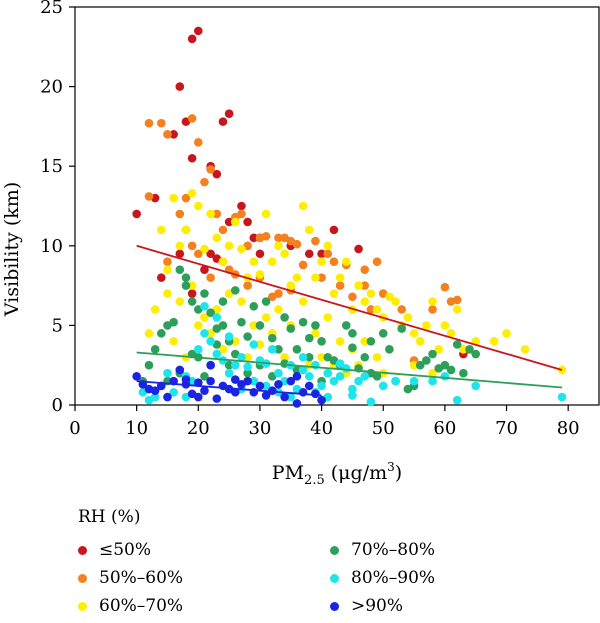 This screenshot has height=623, width=600. Describe the element at coordinates (141, 606) in the screenshot. I see `legend-label: 60%–70%` at that location.